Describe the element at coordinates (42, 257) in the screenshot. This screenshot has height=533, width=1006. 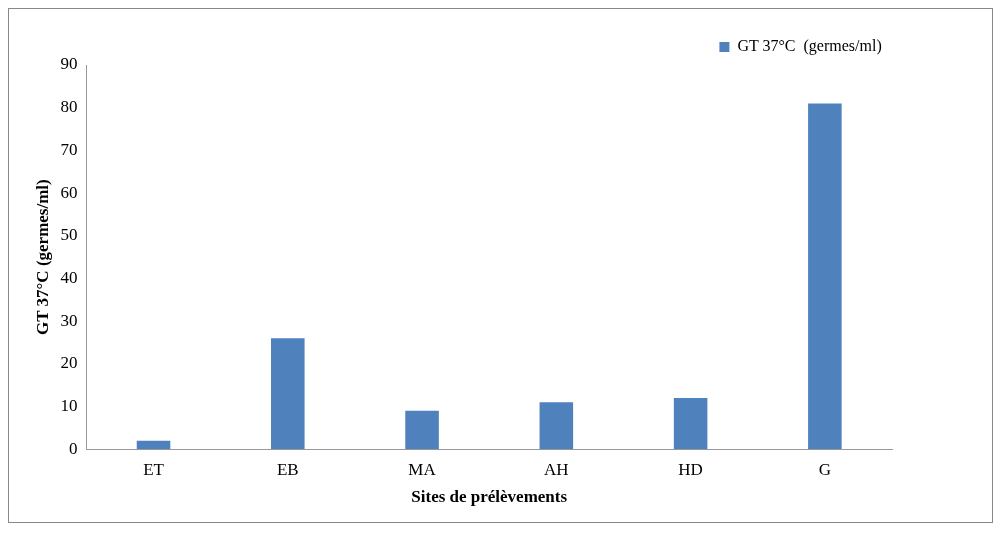
I see `y-axis-title: GT 37°C (germes/ml)` at that location.